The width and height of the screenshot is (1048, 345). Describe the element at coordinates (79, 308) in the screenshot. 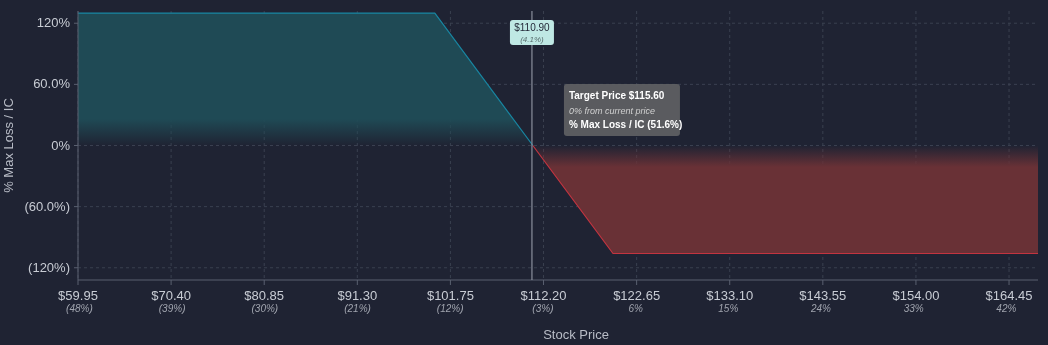

I see `x2-tick-label: (48%)` at that location.